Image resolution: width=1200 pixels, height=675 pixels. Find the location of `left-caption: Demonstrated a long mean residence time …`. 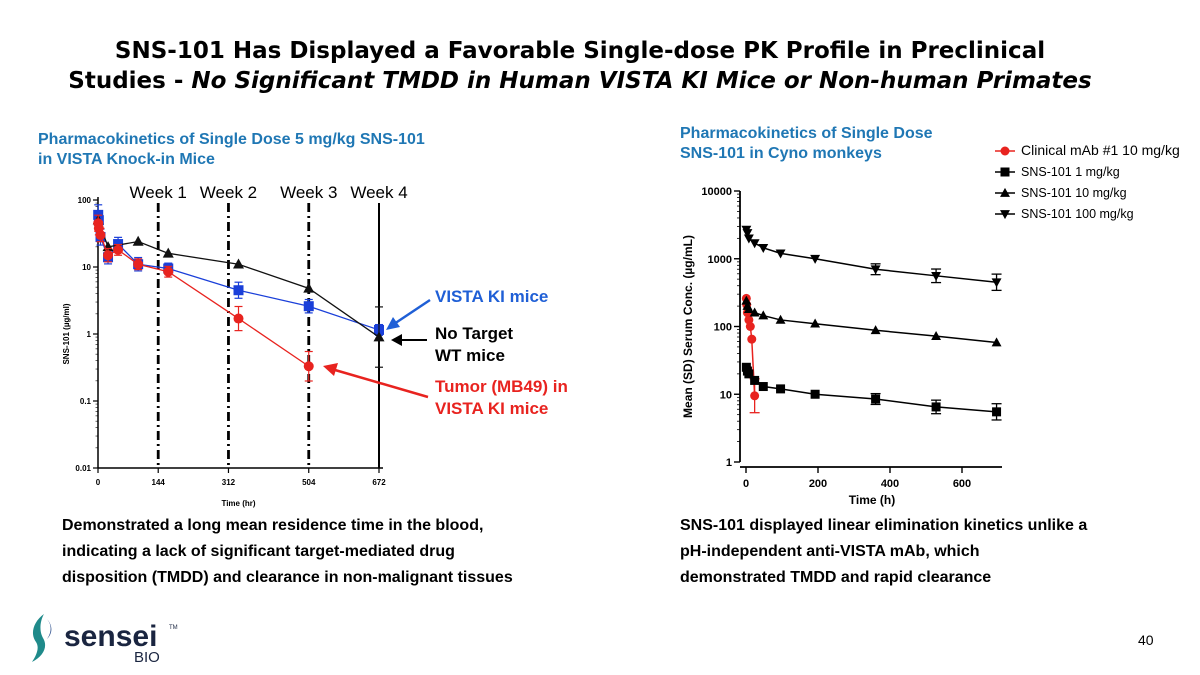

left-caption: Demonstrated a long mean residence time … is located at coordinates (287, 552).